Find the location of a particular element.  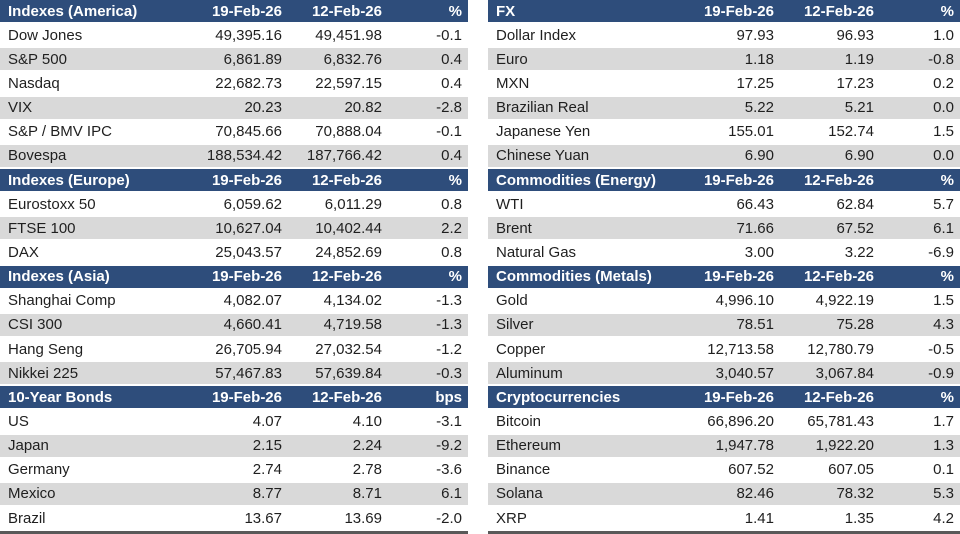

table-row: Euro 1.18 1.19 -0.8 is located at coordinates (724, 60).